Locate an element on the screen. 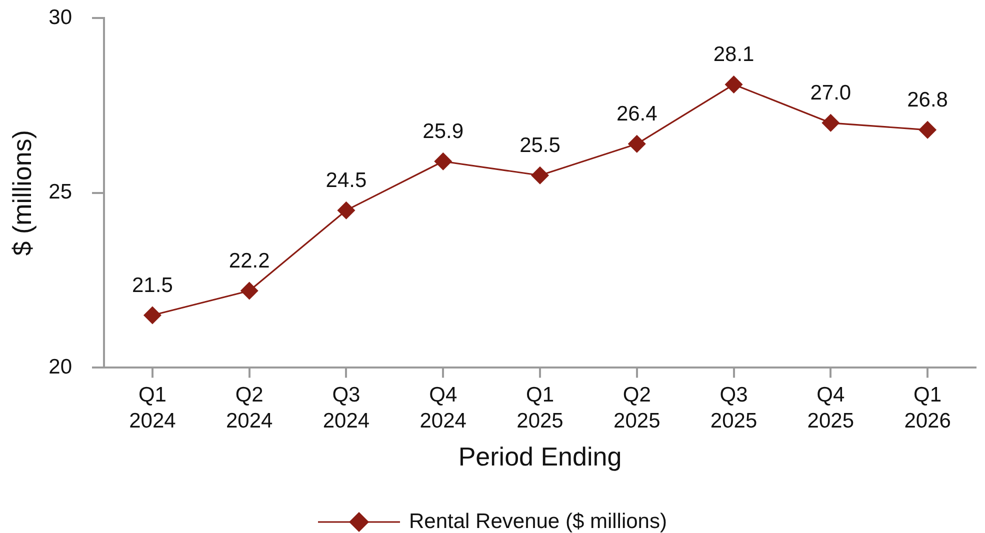  data-label: 26.4 is located at coordinates (637, 114).